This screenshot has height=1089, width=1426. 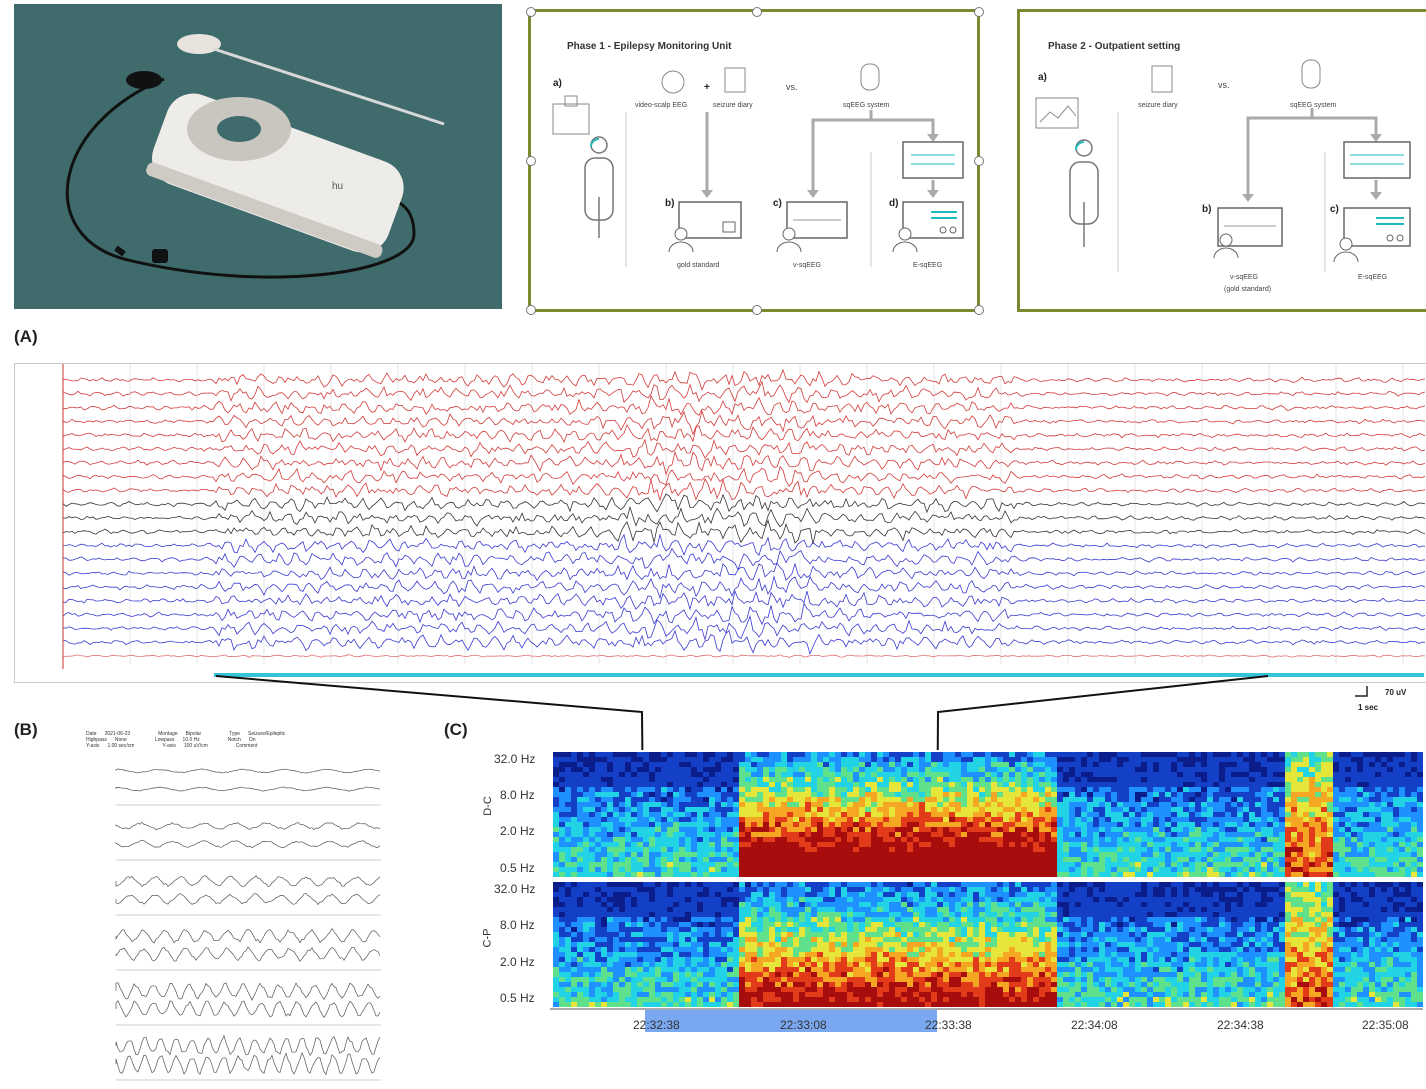 I want to click on resize-handle-w, so click(x=531, y=161).